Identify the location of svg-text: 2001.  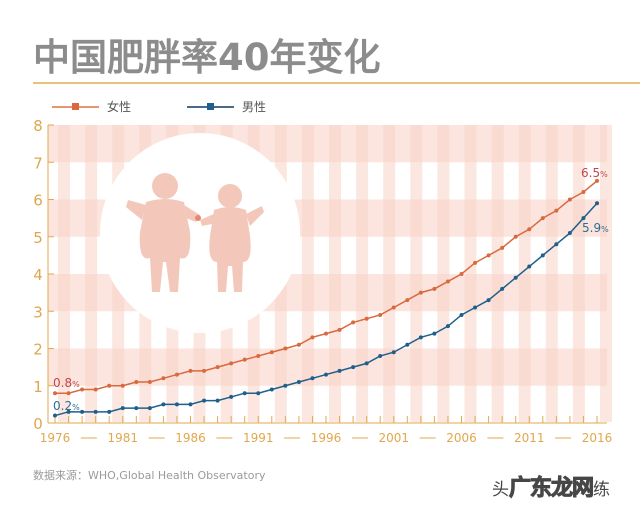
(393, 438).